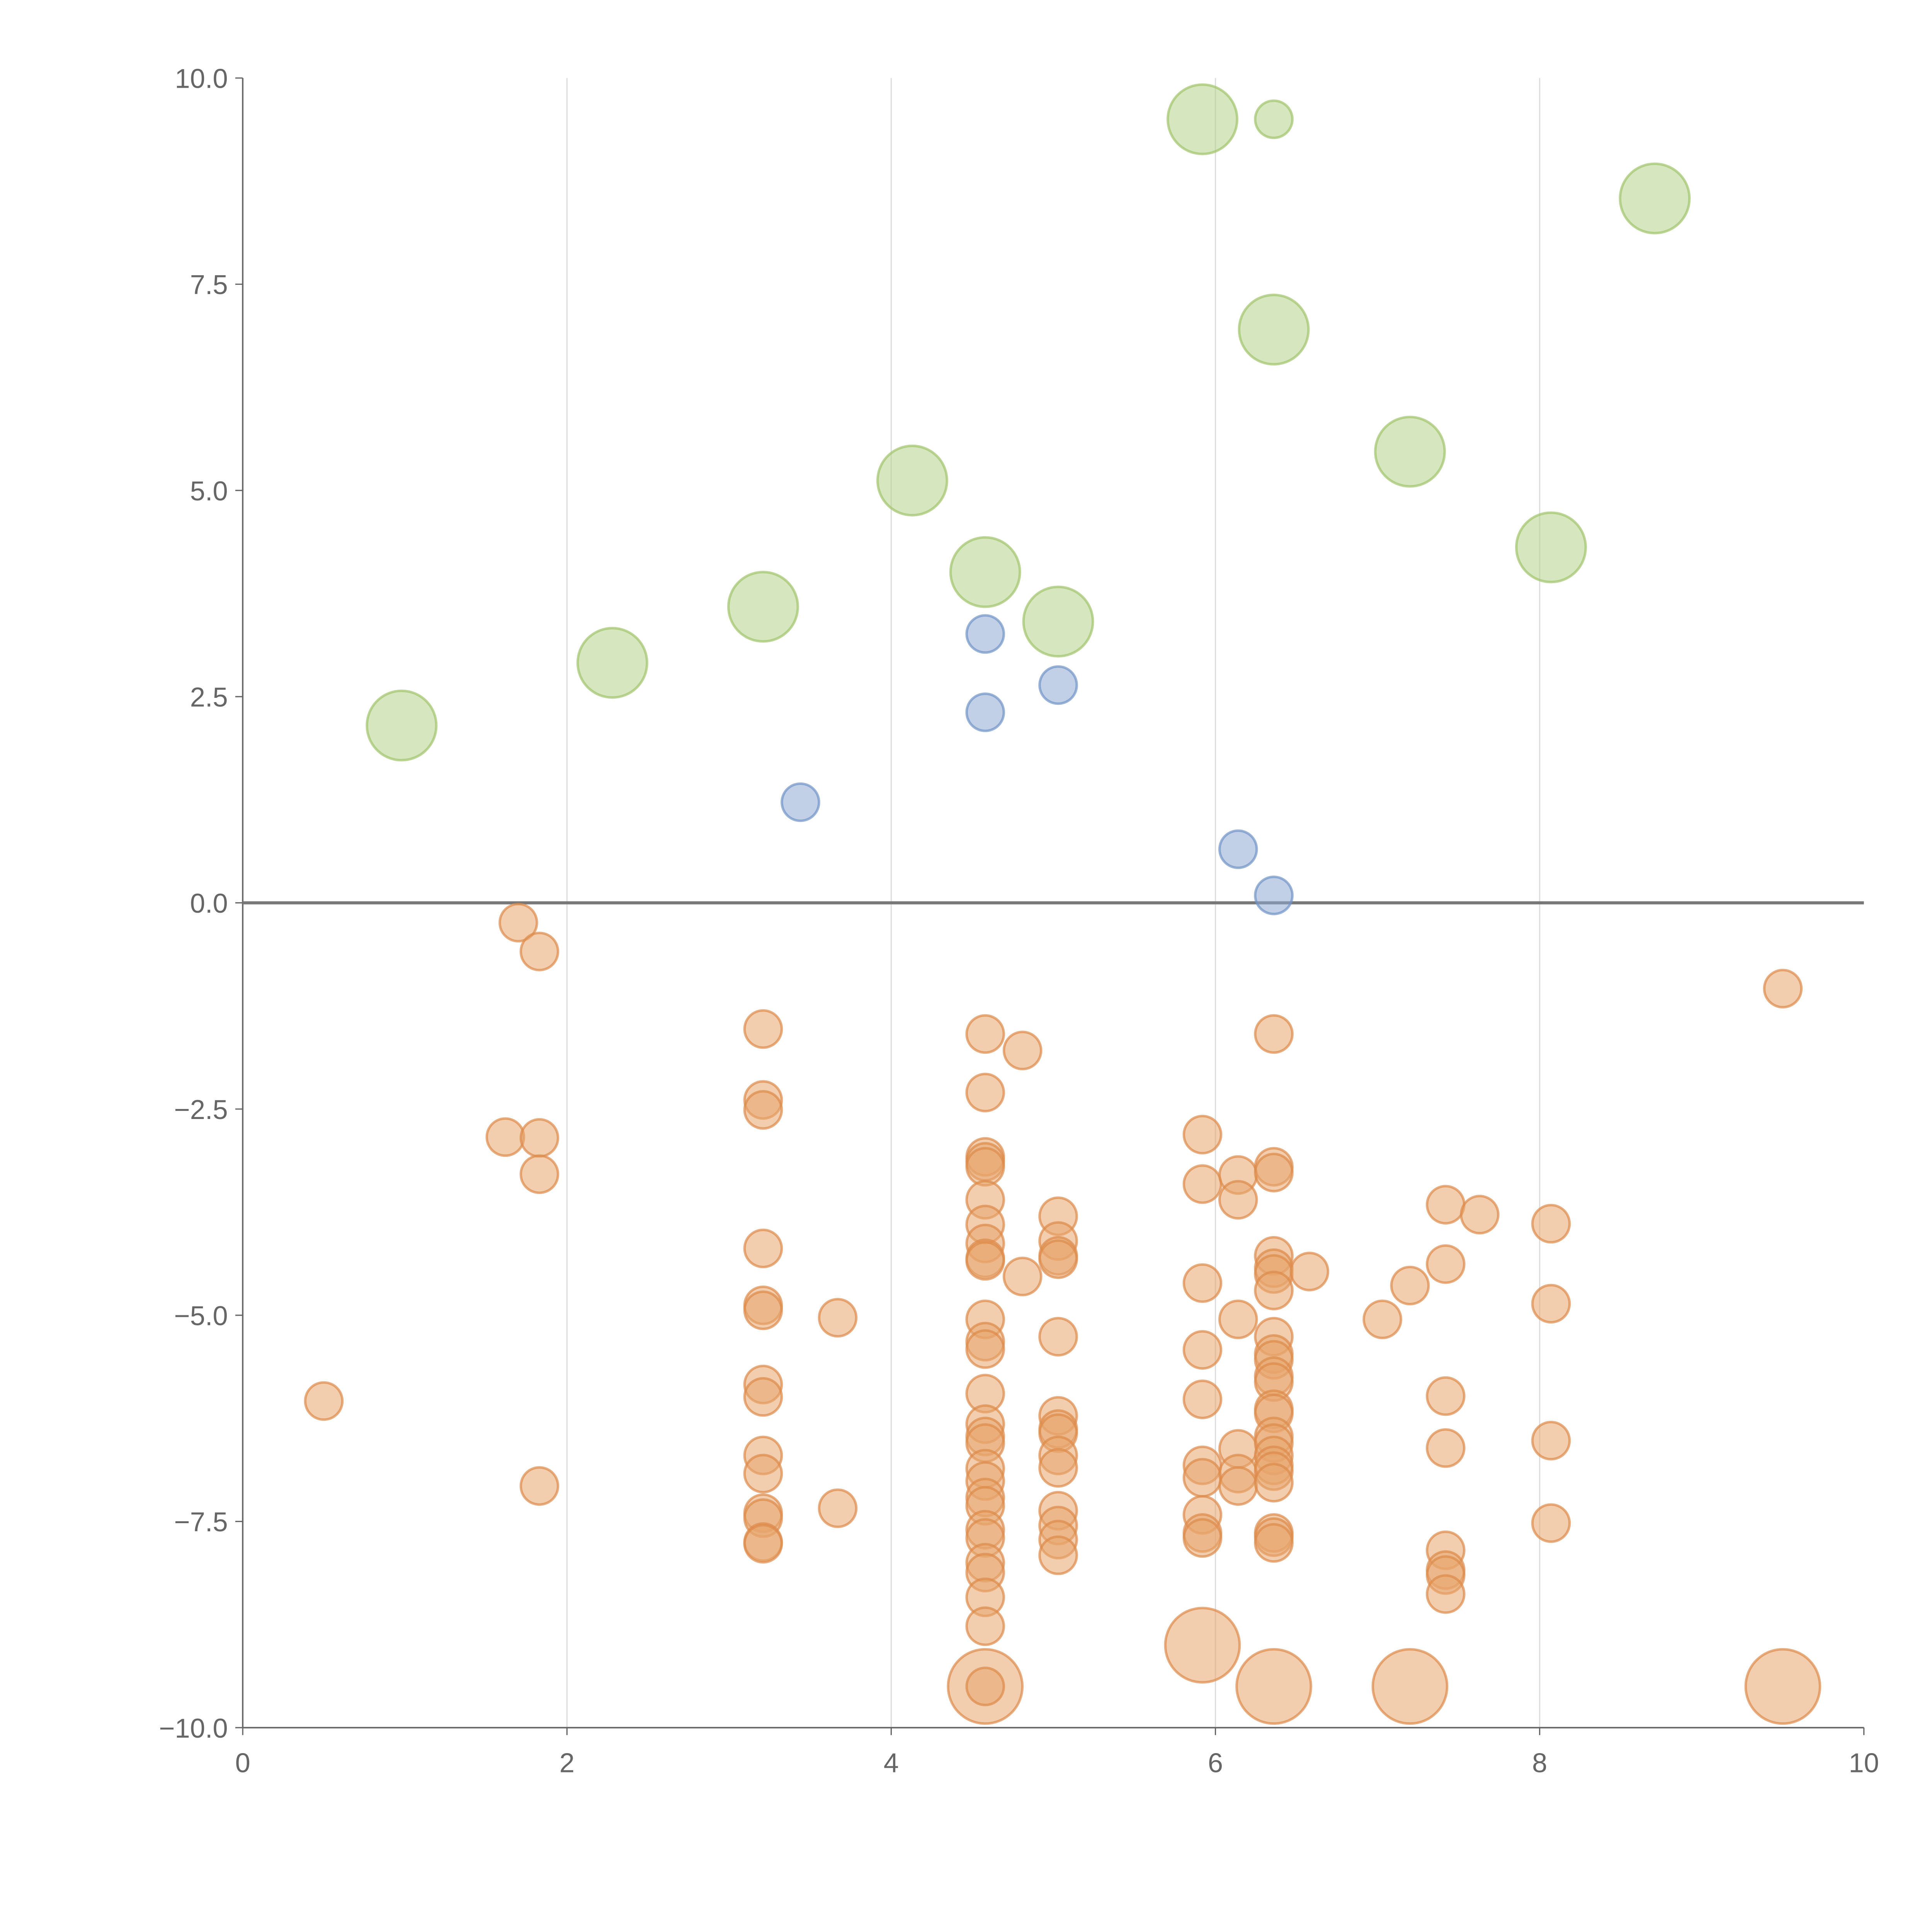 This screenshot has height=1932, width=1932. I want to click on y-tick-label: 10.0, so click(202, 78).